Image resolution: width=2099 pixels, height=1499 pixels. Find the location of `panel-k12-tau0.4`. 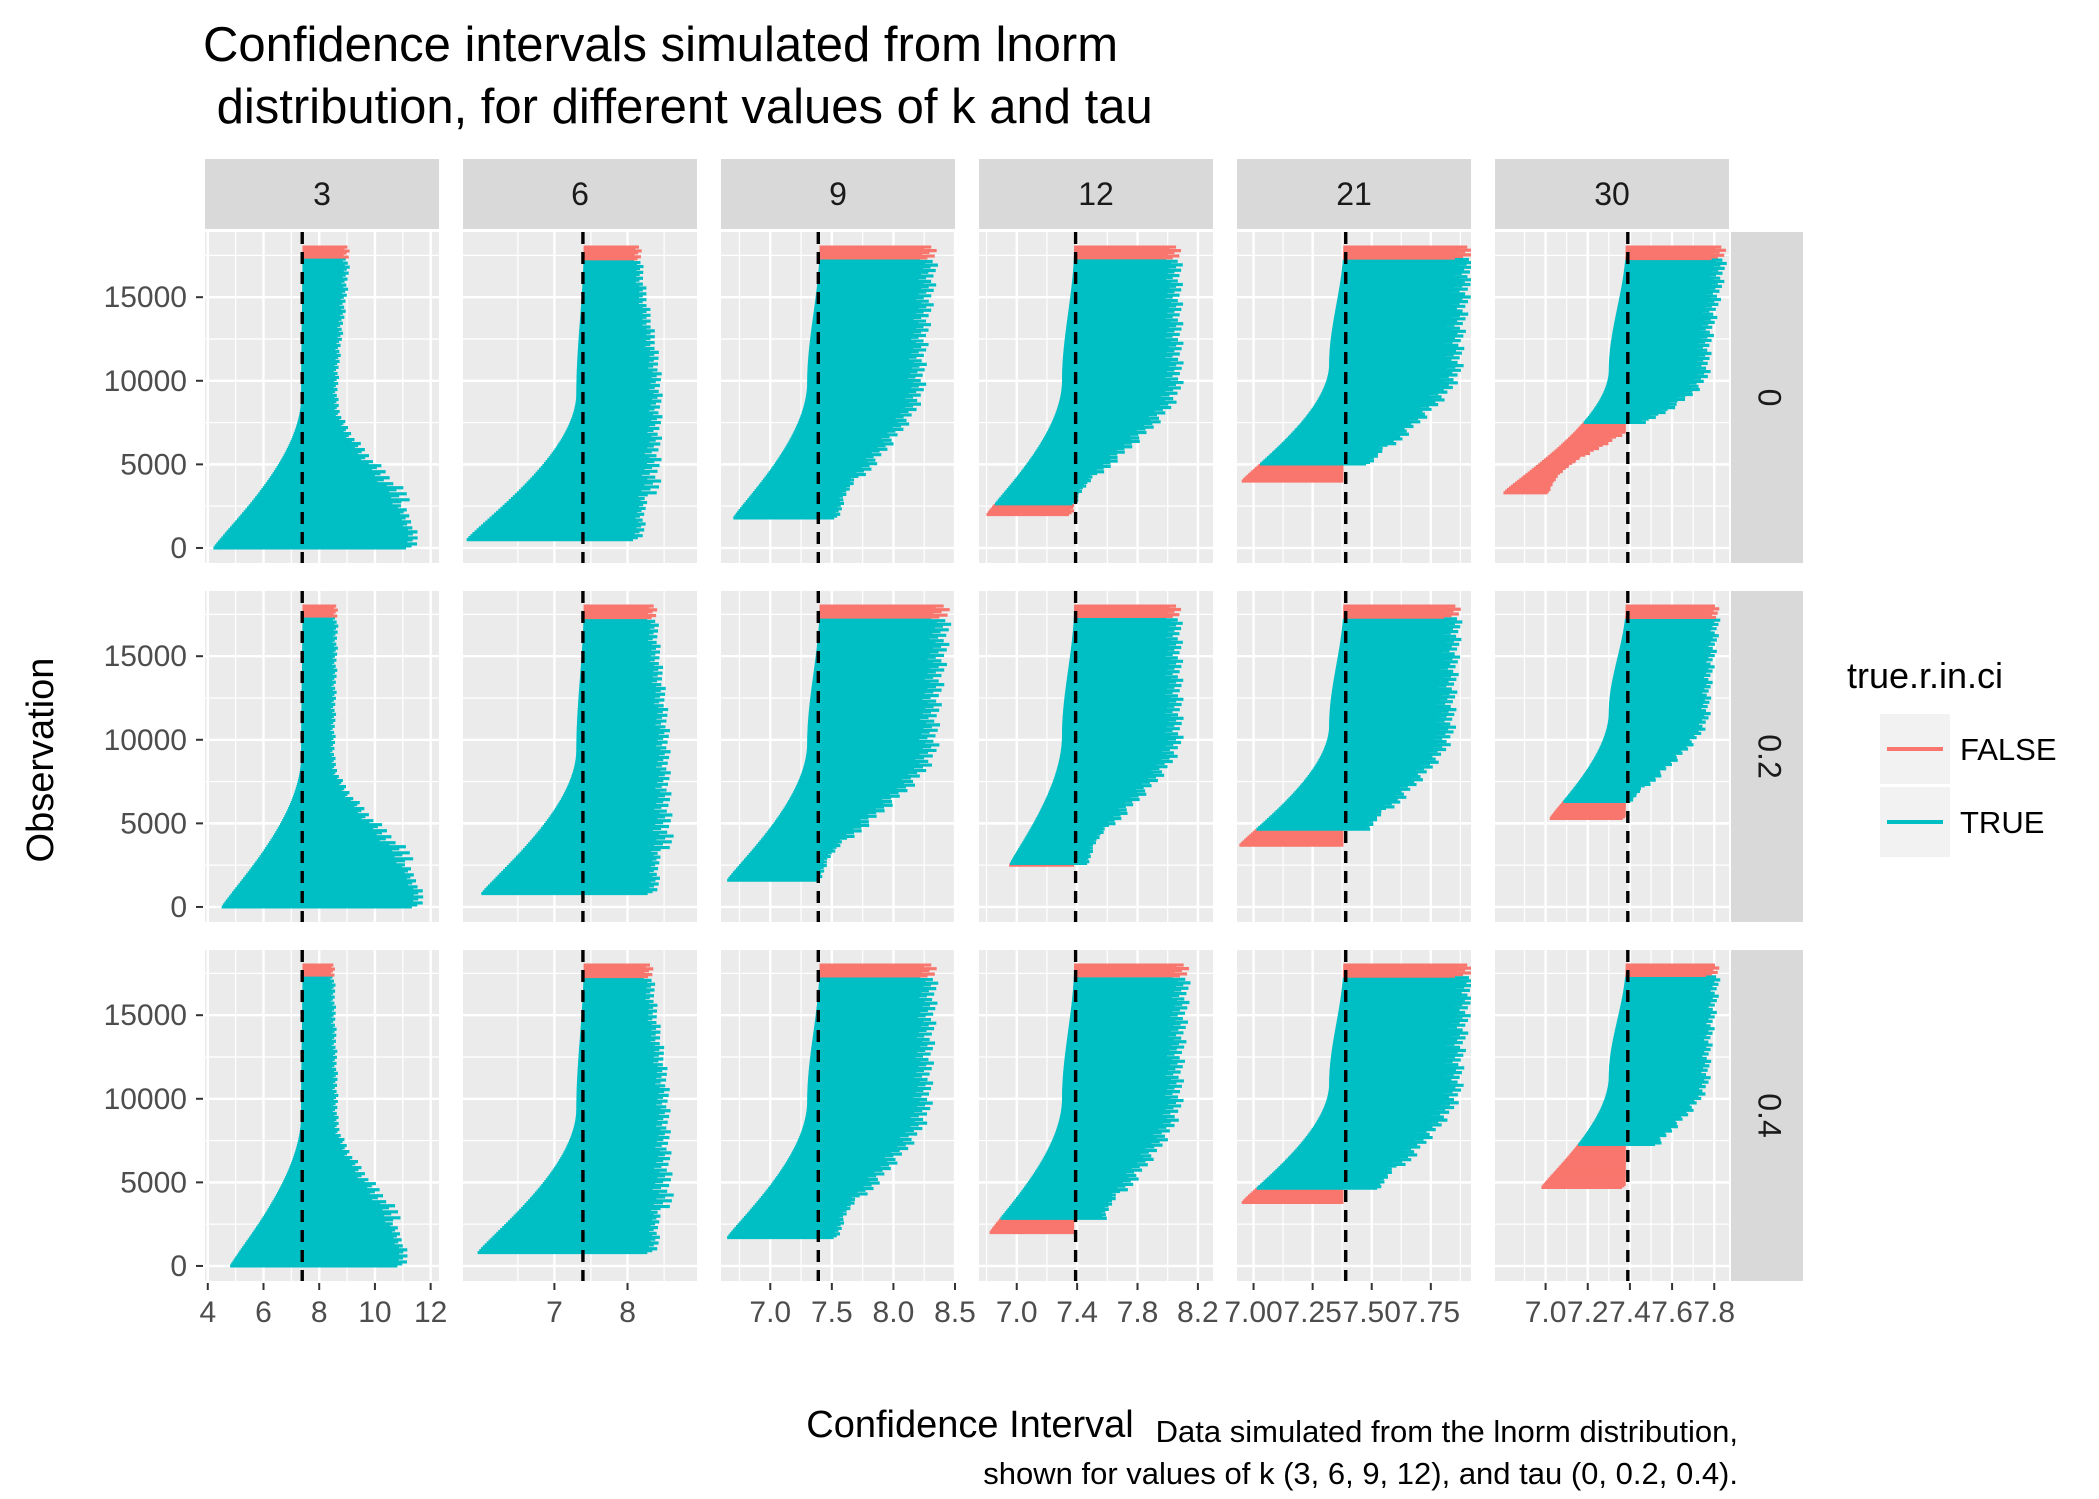

panel-k12-tau0.4 is located at coordinates (1096, 1115).